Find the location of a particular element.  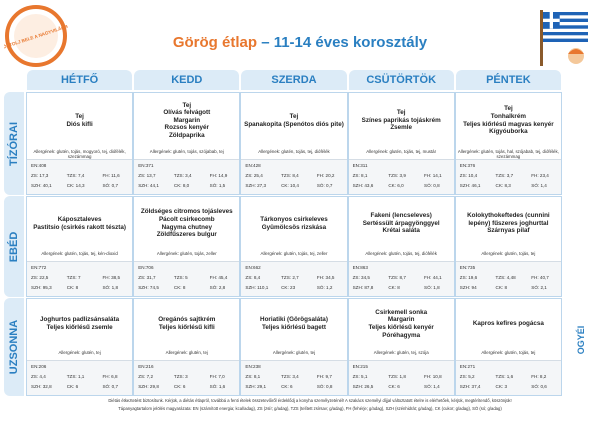

nutrient: FH: 44,1 is located at coordinates (433, 277).